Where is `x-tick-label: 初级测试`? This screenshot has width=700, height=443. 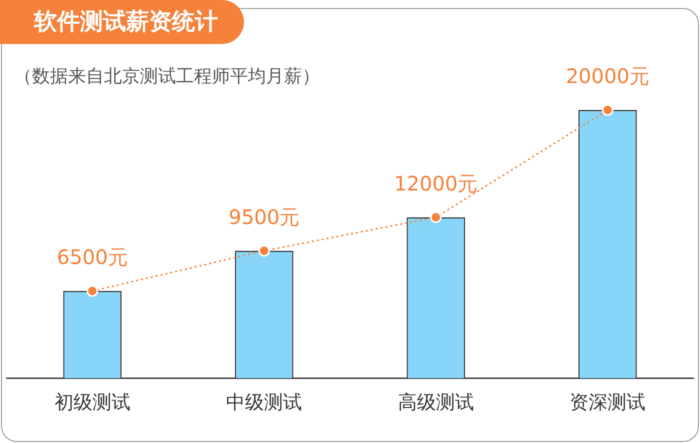
x-tick-label: 初级测试 is located at coordinates (92, 403).